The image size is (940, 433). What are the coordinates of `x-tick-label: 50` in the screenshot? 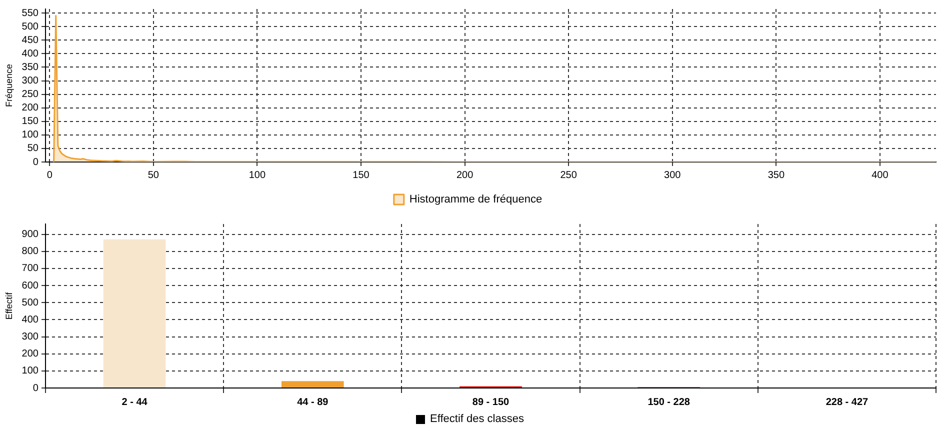 It's located at (154, 175).